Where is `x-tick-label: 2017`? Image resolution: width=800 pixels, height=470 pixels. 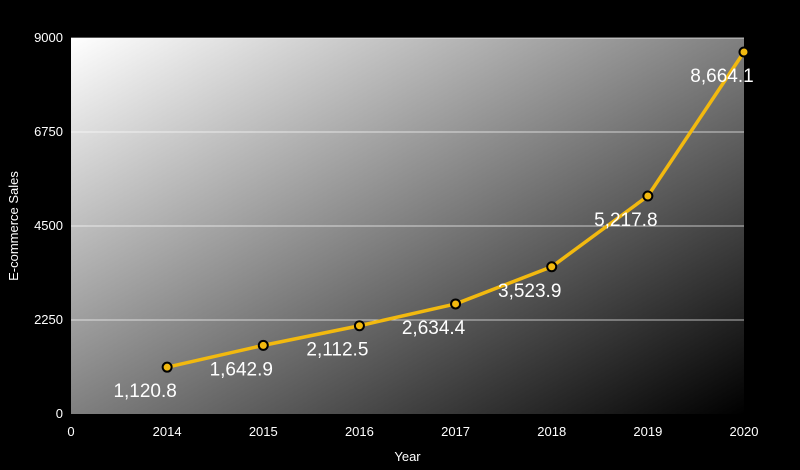
x-tick-label: 2017 is located at coordinates (455, 431).